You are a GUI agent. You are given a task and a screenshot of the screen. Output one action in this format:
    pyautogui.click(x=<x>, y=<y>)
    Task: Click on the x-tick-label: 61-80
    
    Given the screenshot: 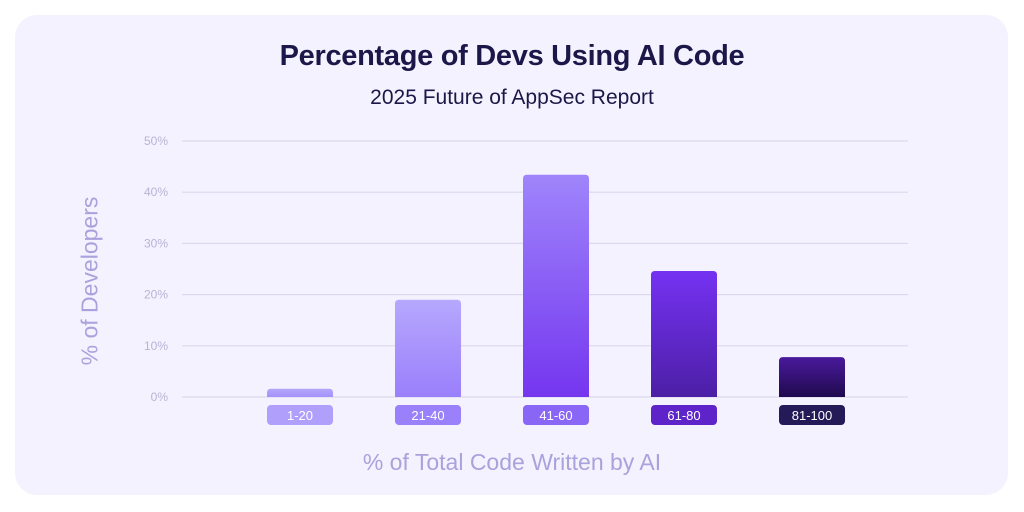 What is the action you would take?
    pyautogui.click(x=683, y=415)
    